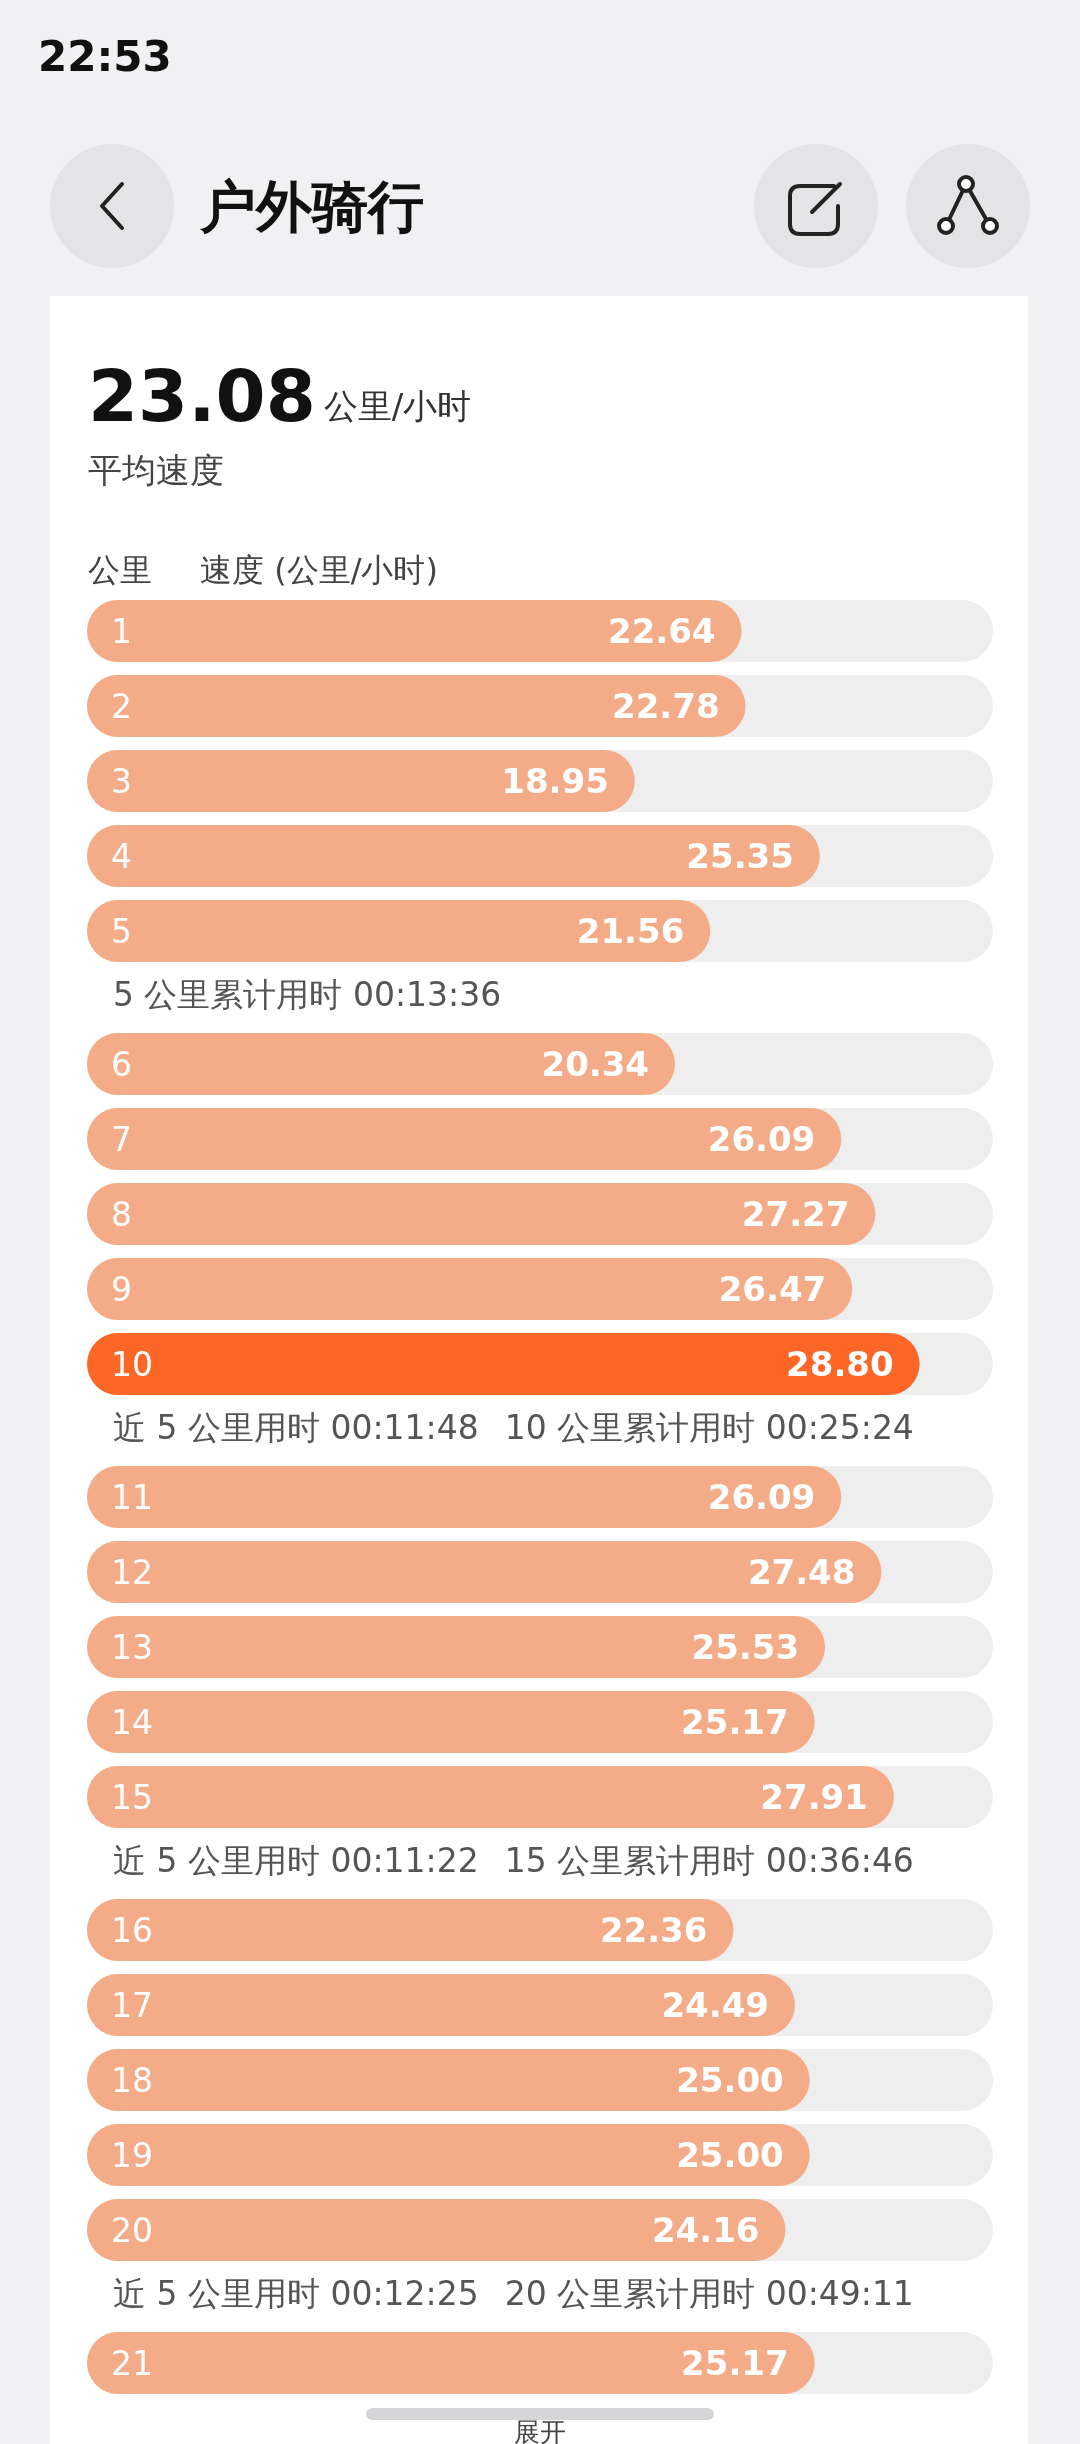  What do you see at coordinates (709, 1427) in the screenshot?
I see `annotation: 10 公里累计用时 00:25:24` at bounding box center [709, 1427].